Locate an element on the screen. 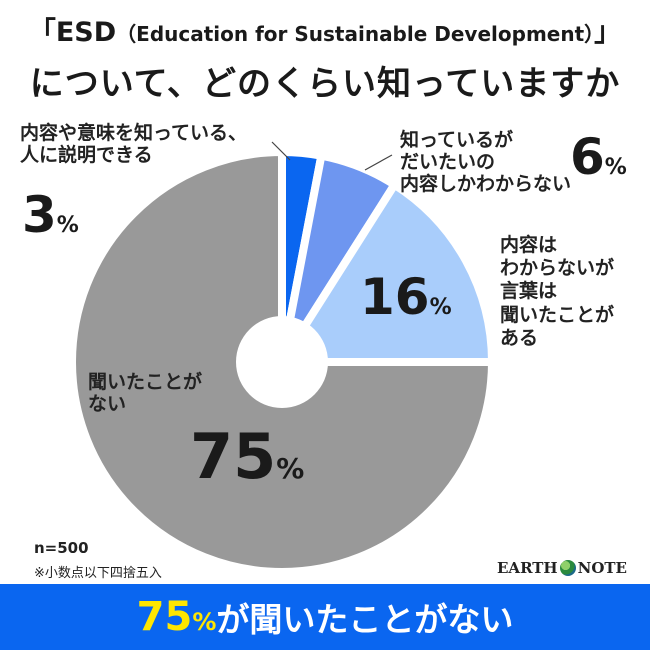 The image size is (650, 650). slice-value-s4-unit: % is located at coordinates (290, 468).